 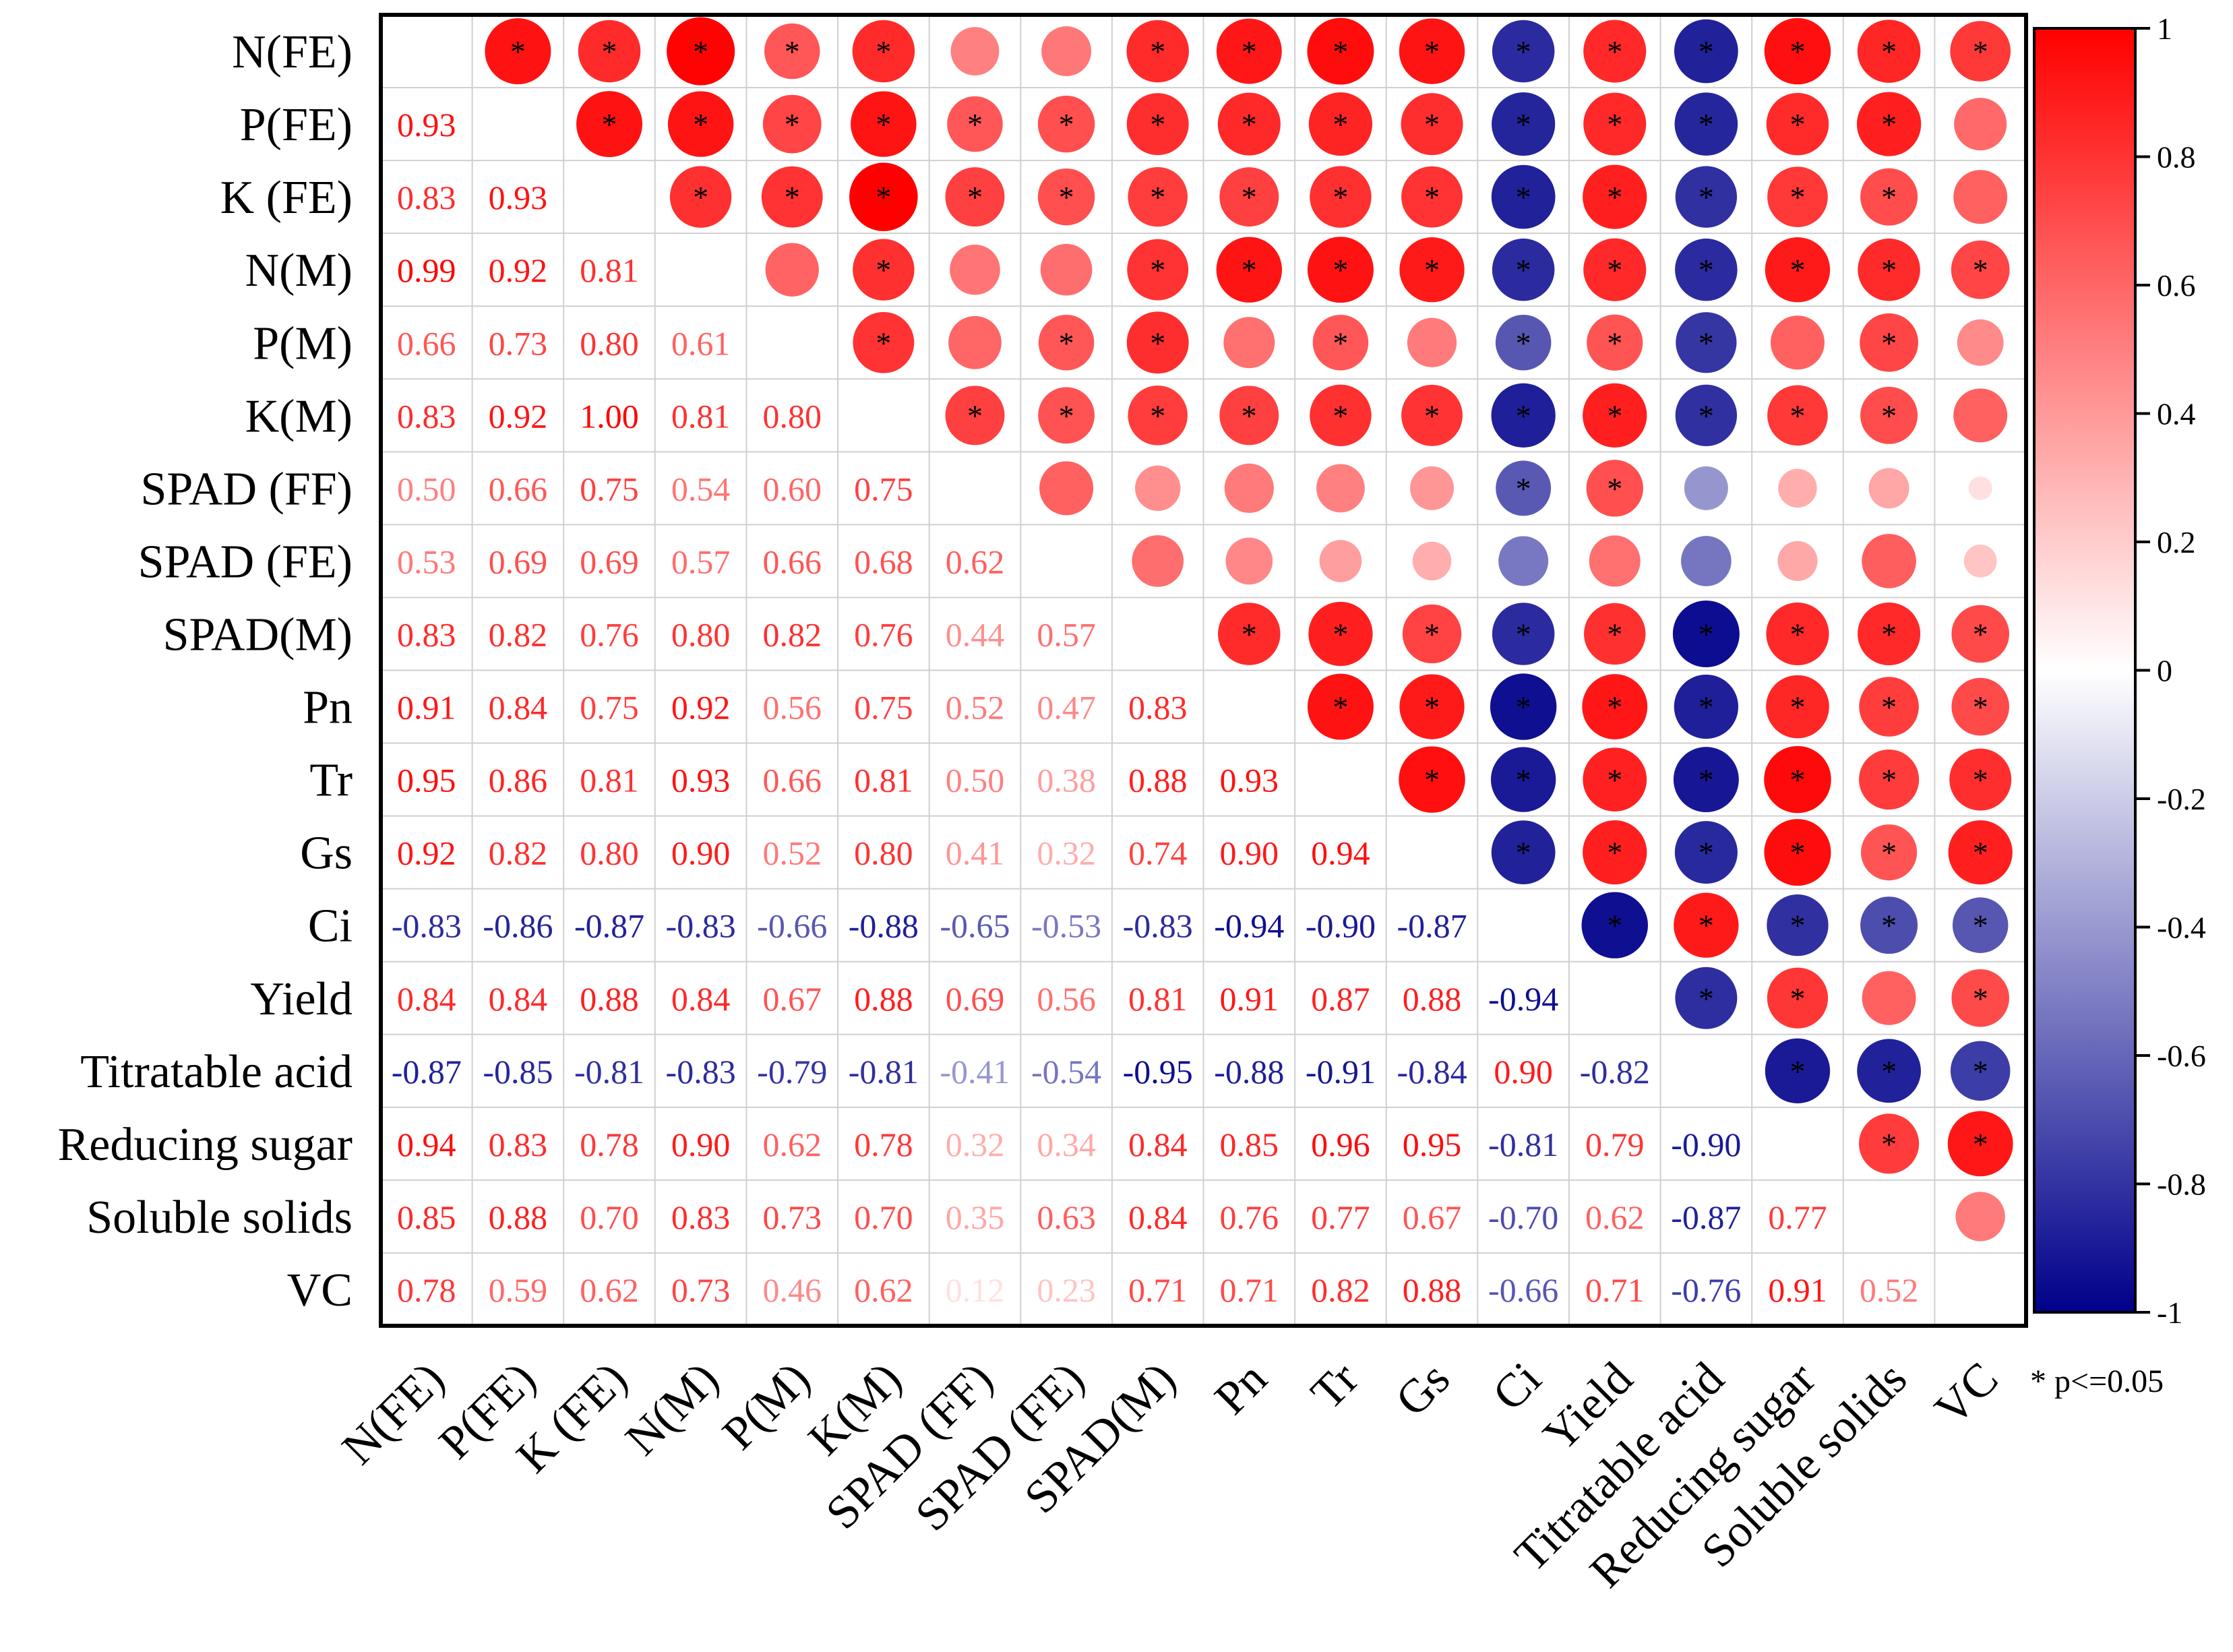 I want to click on correlation-value: -0.86, so click(x=518, y=926).